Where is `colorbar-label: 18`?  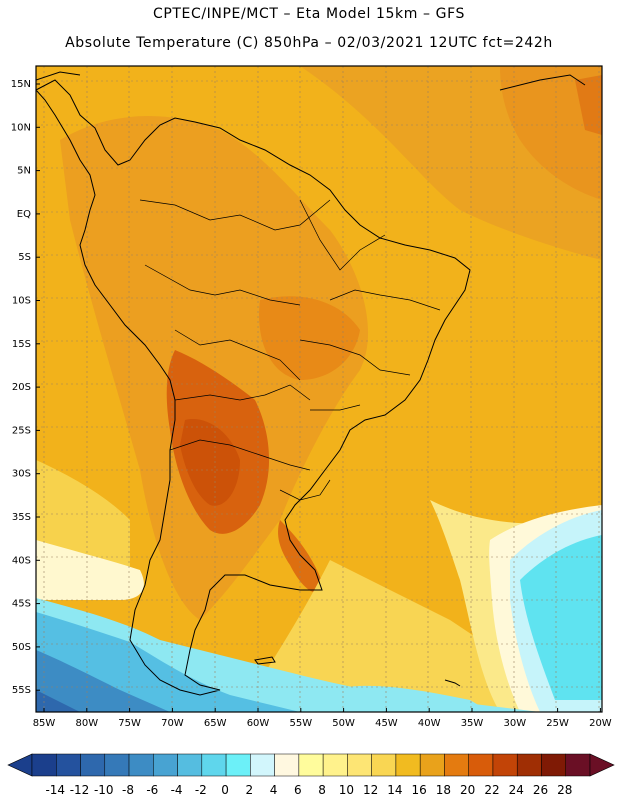 colorbar-label: 18 is located at coordinates (443, 790).